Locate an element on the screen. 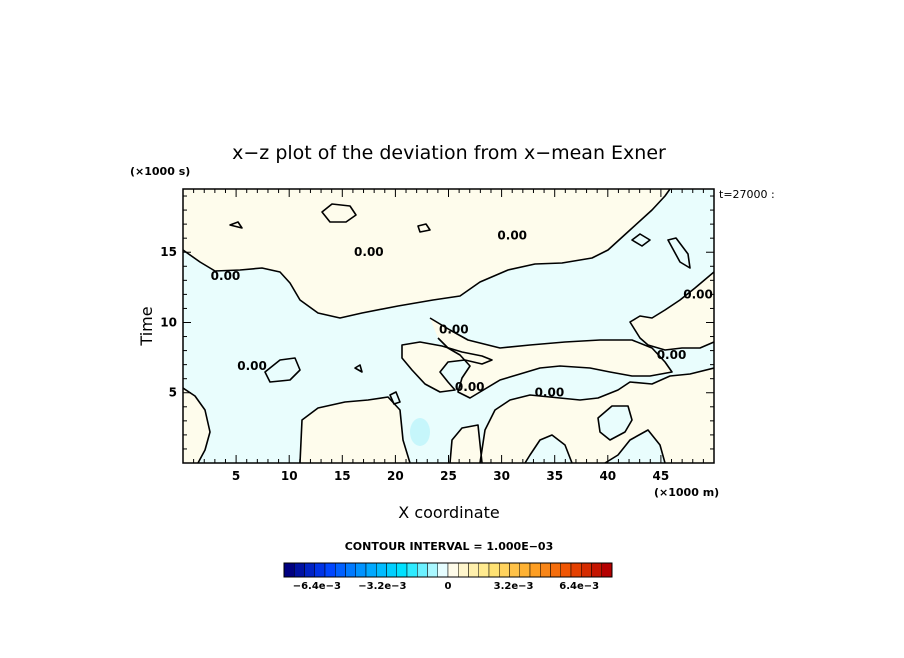 The image size is (904, 658). x-tick-label: 15 is located at coordinates (342, 476).